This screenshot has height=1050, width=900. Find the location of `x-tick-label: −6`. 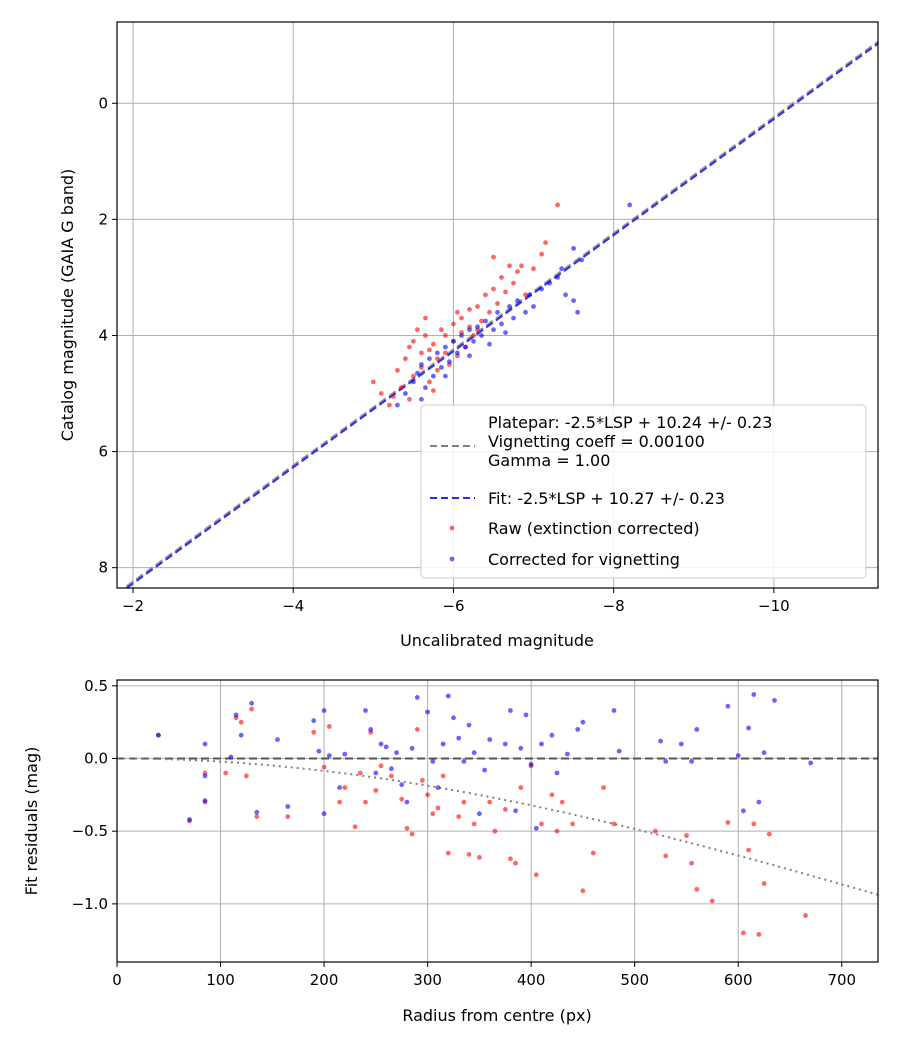

x-tick-label: −6 is located at coordinates (453, 606).